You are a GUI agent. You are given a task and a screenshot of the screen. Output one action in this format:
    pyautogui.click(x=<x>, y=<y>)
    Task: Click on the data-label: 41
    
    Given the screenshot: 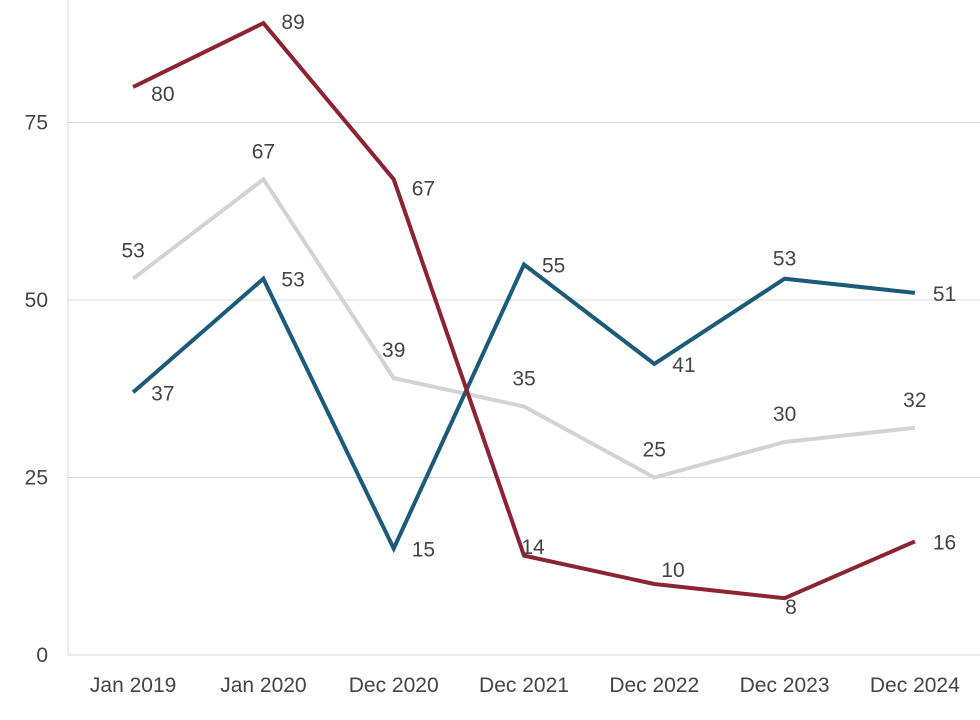 What is the action you would take?
    pyautogui.click(x=683, y=365)
    